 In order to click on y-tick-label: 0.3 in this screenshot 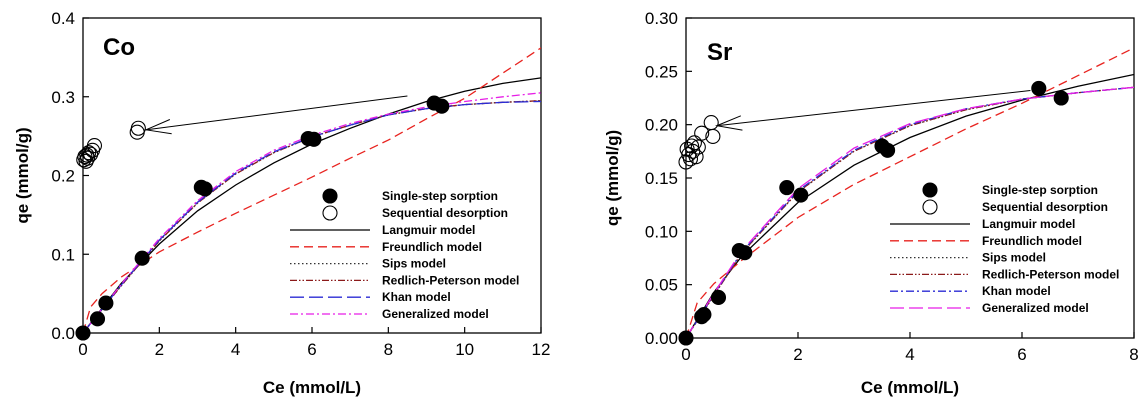, I will do `click(63, 97)`.